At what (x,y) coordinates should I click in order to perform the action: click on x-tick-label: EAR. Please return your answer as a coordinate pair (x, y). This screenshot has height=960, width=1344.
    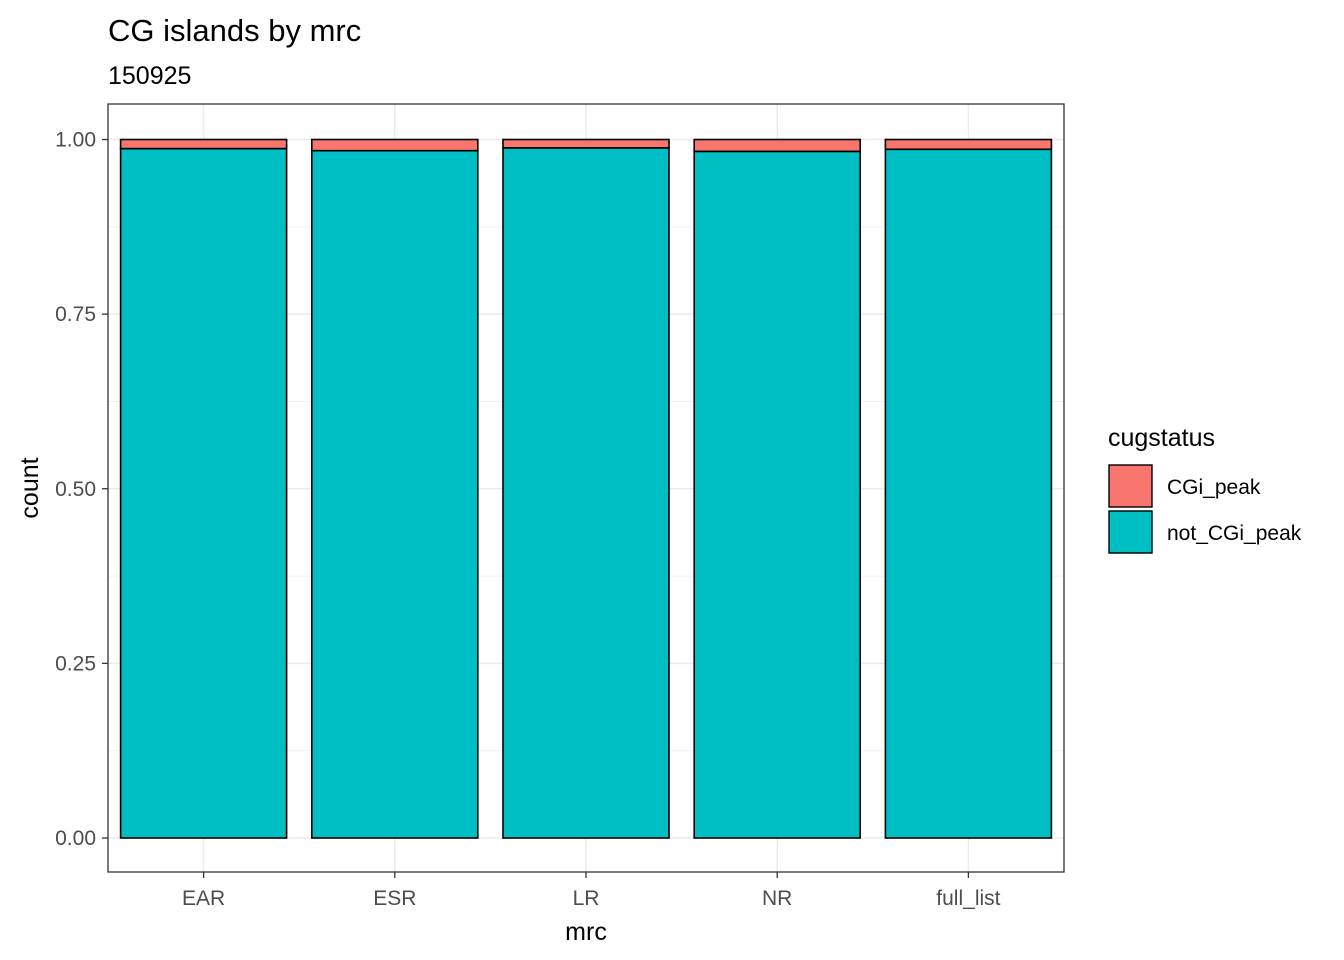
    Looking at the image, I should click on (203, 898).